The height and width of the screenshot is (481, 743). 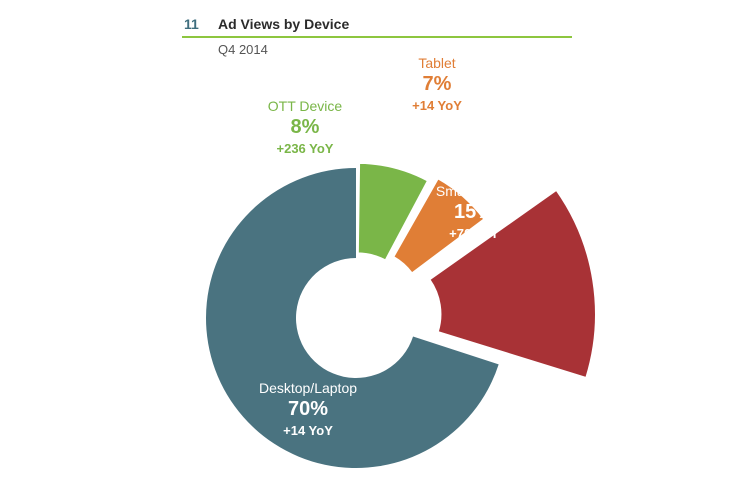 I want to click on smartphone-yoy: +70 YoY, so click(x=474, y=233).